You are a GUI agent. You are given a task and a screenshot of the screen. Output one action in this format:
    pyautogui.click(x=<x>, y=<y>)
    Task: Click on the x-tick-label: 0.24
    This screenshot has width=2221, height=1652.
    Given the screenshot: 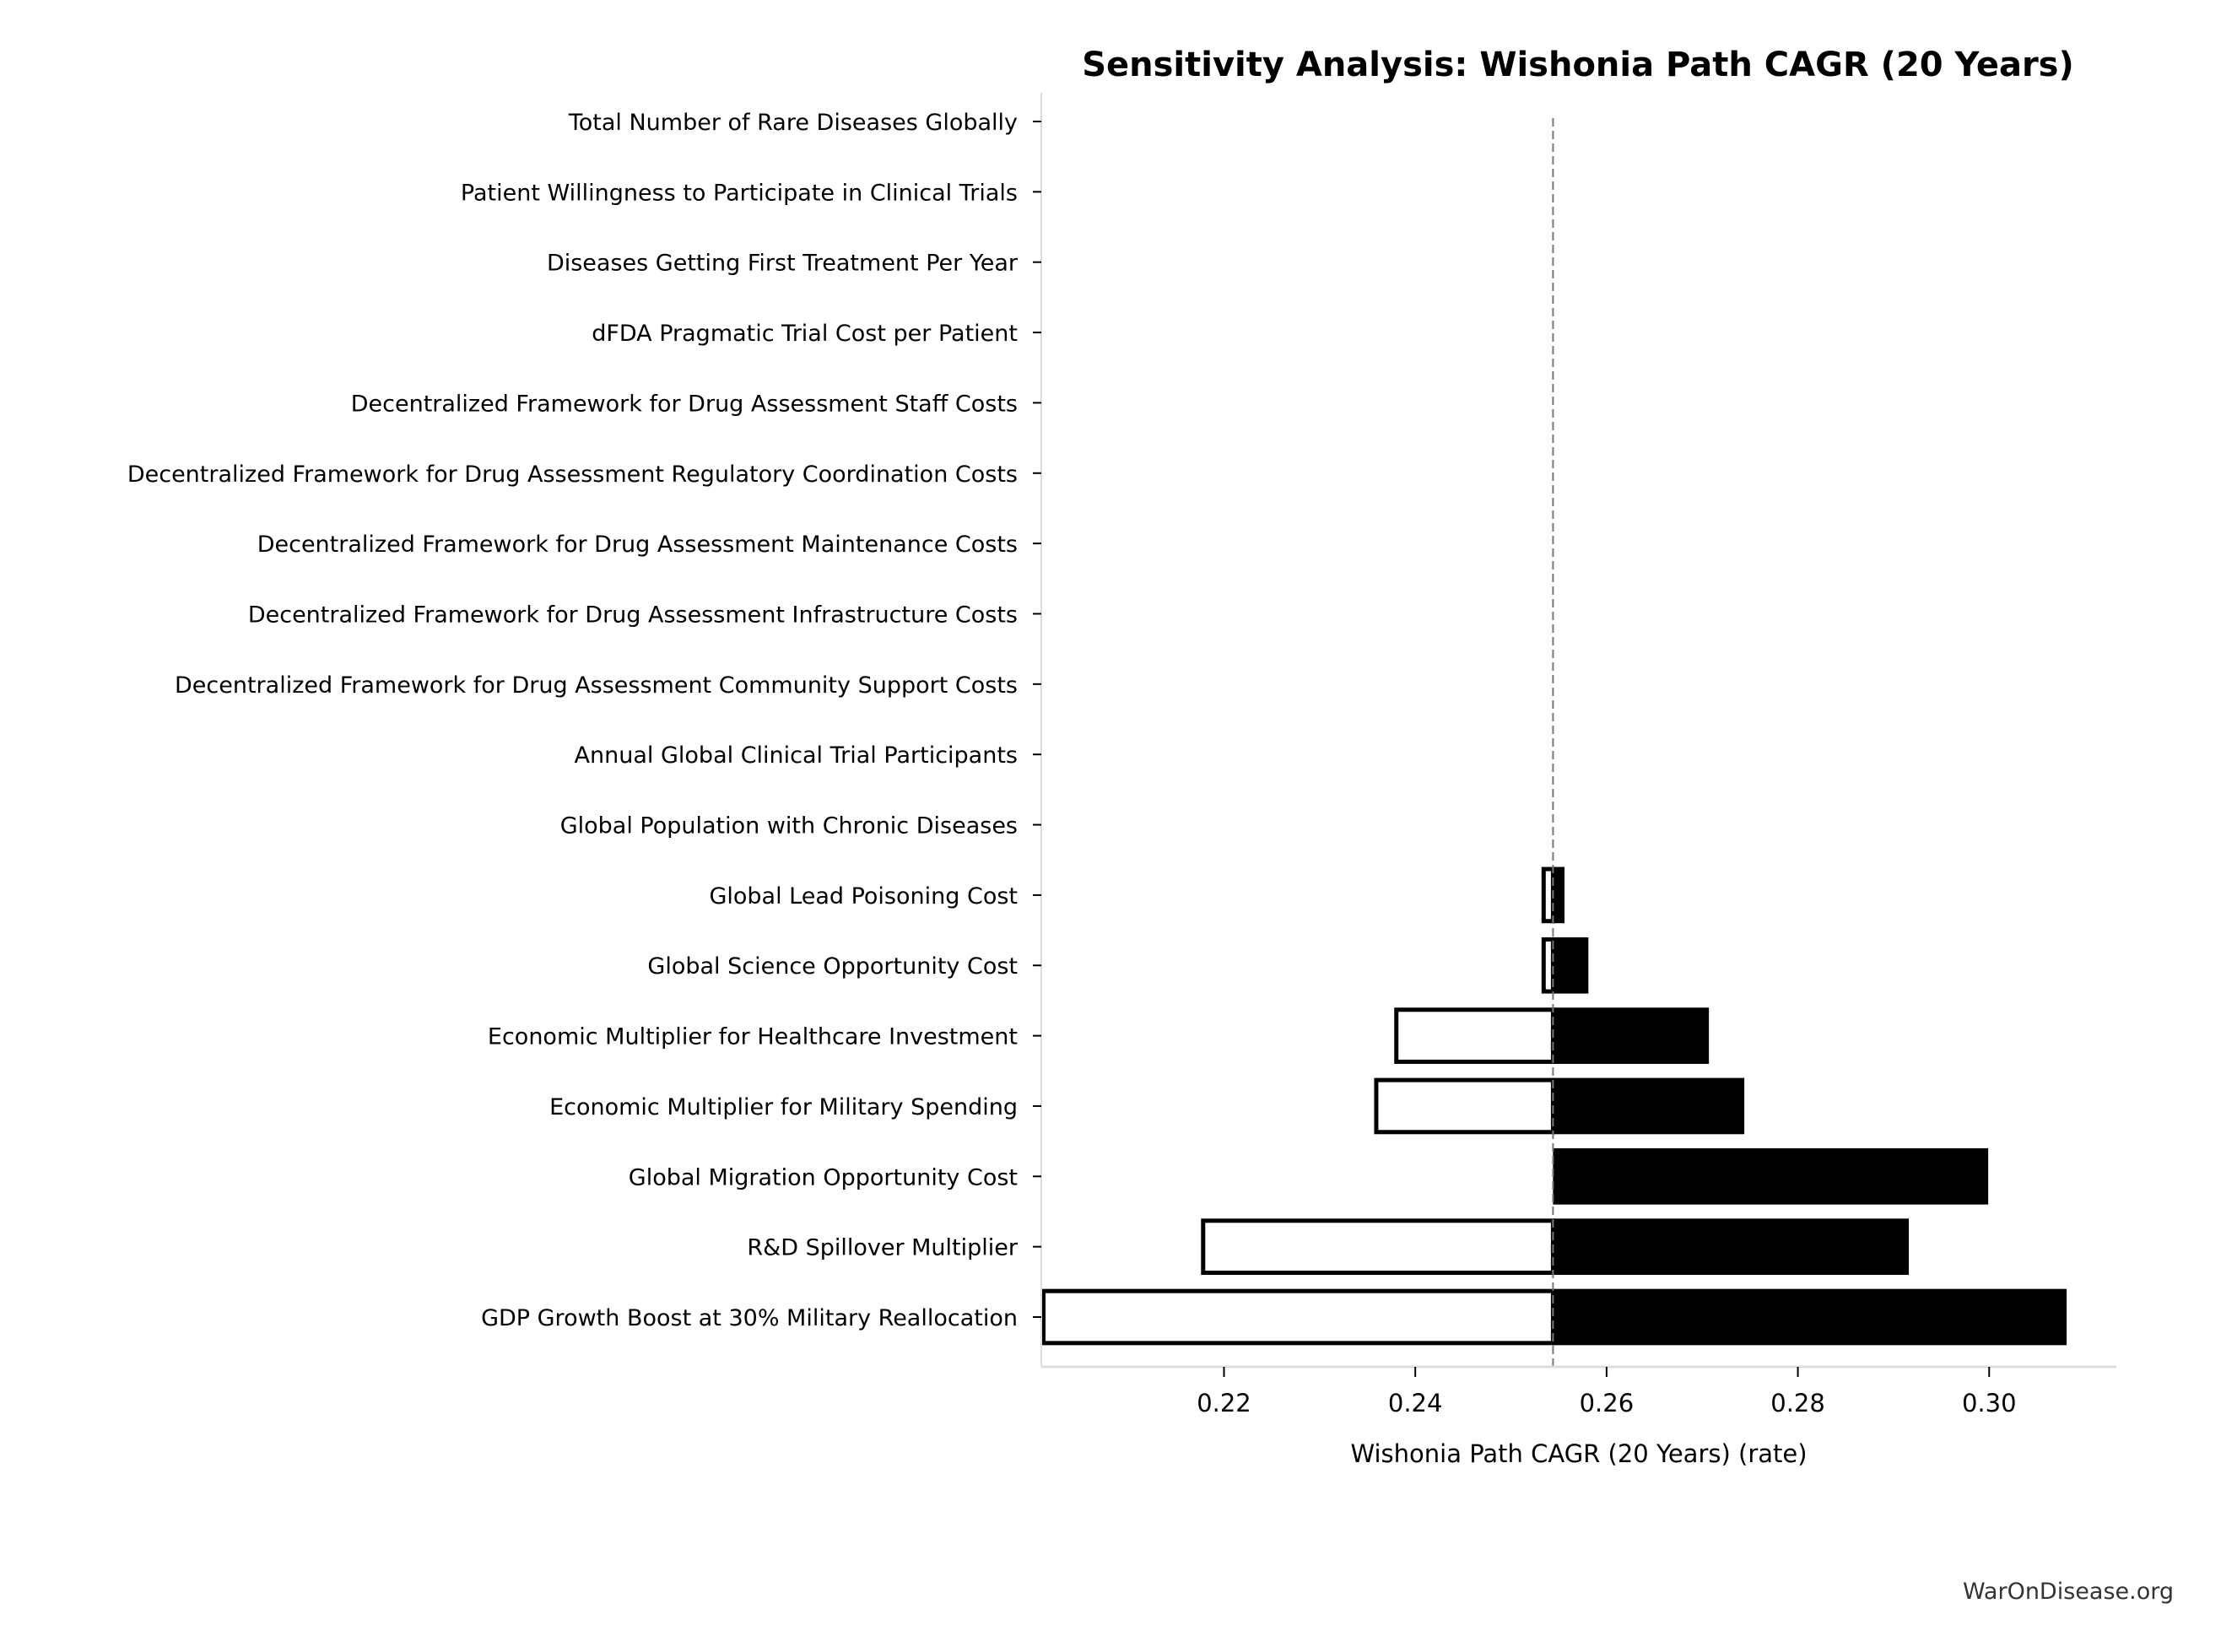 What is the action you would take?
    pyautogui.click(x=1415, y=1403)
    